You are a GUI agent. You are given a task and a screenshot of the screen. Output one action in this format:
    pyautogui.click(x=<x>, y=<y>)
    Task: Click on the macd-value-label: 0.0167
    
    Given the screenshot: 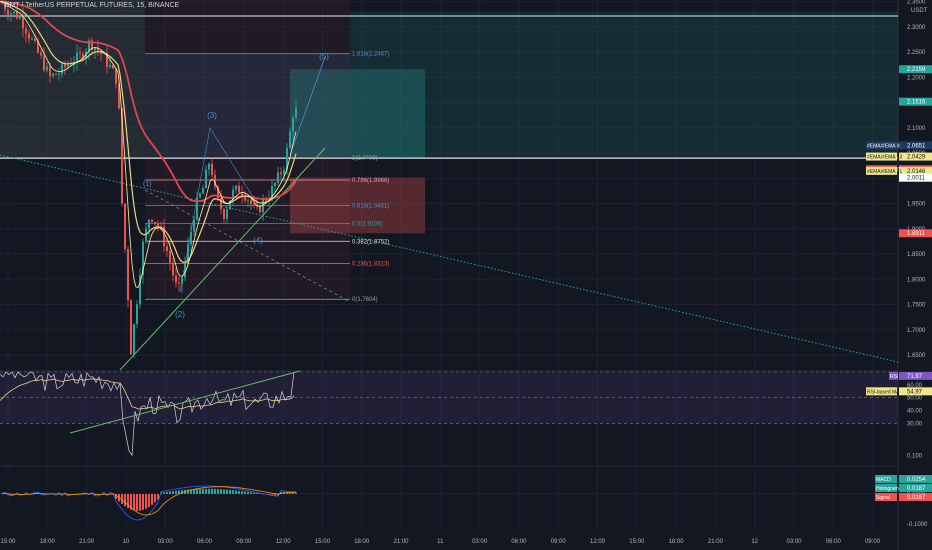 What is the action you would take?
    pyautogui.click(x=916, y=498)
    